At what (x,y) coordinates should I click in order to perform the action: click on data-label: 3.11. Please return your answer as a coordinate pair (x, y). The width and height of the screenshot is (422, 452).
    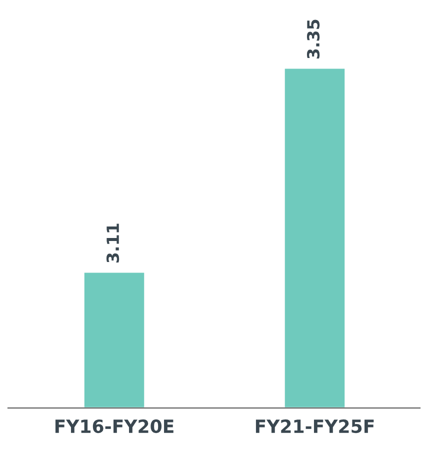
    Looking at the image, I should click on (113, 243).